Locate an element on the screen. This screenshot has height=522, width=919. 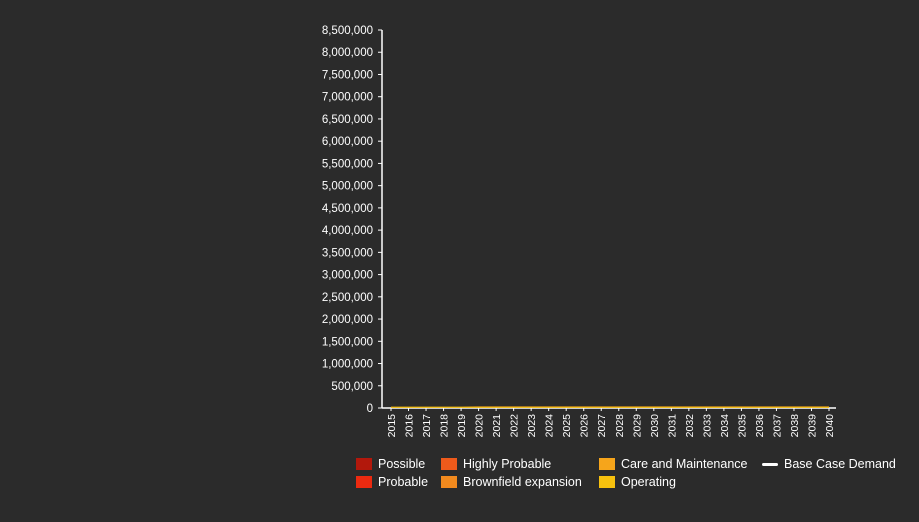
y-tick-label: 4,000,000 is located at coordinates (347, 231).